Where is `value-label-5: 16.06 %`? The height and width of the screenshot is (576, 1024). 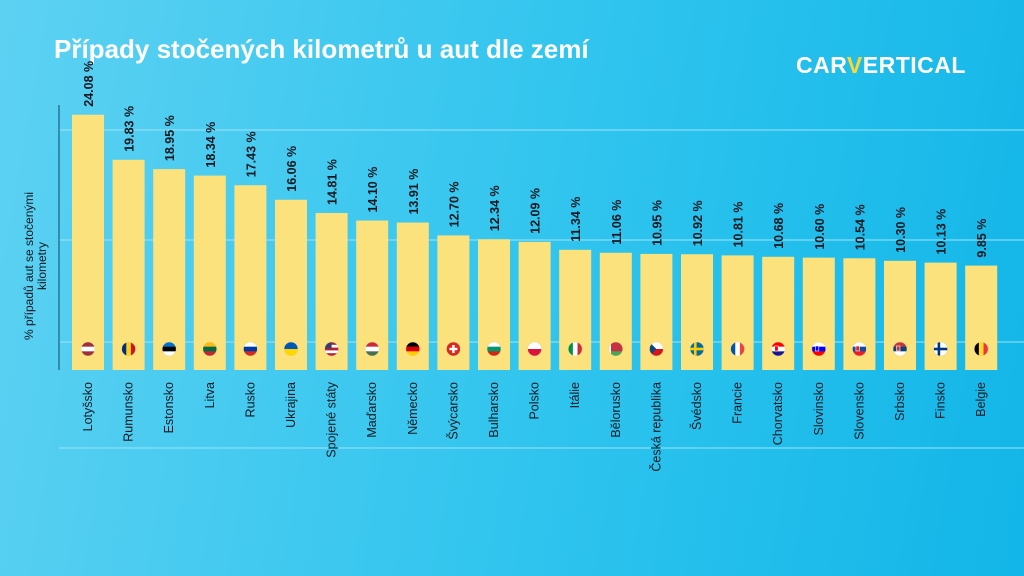
value-label-5: 16.06 % is located at coordinates (292, 169).